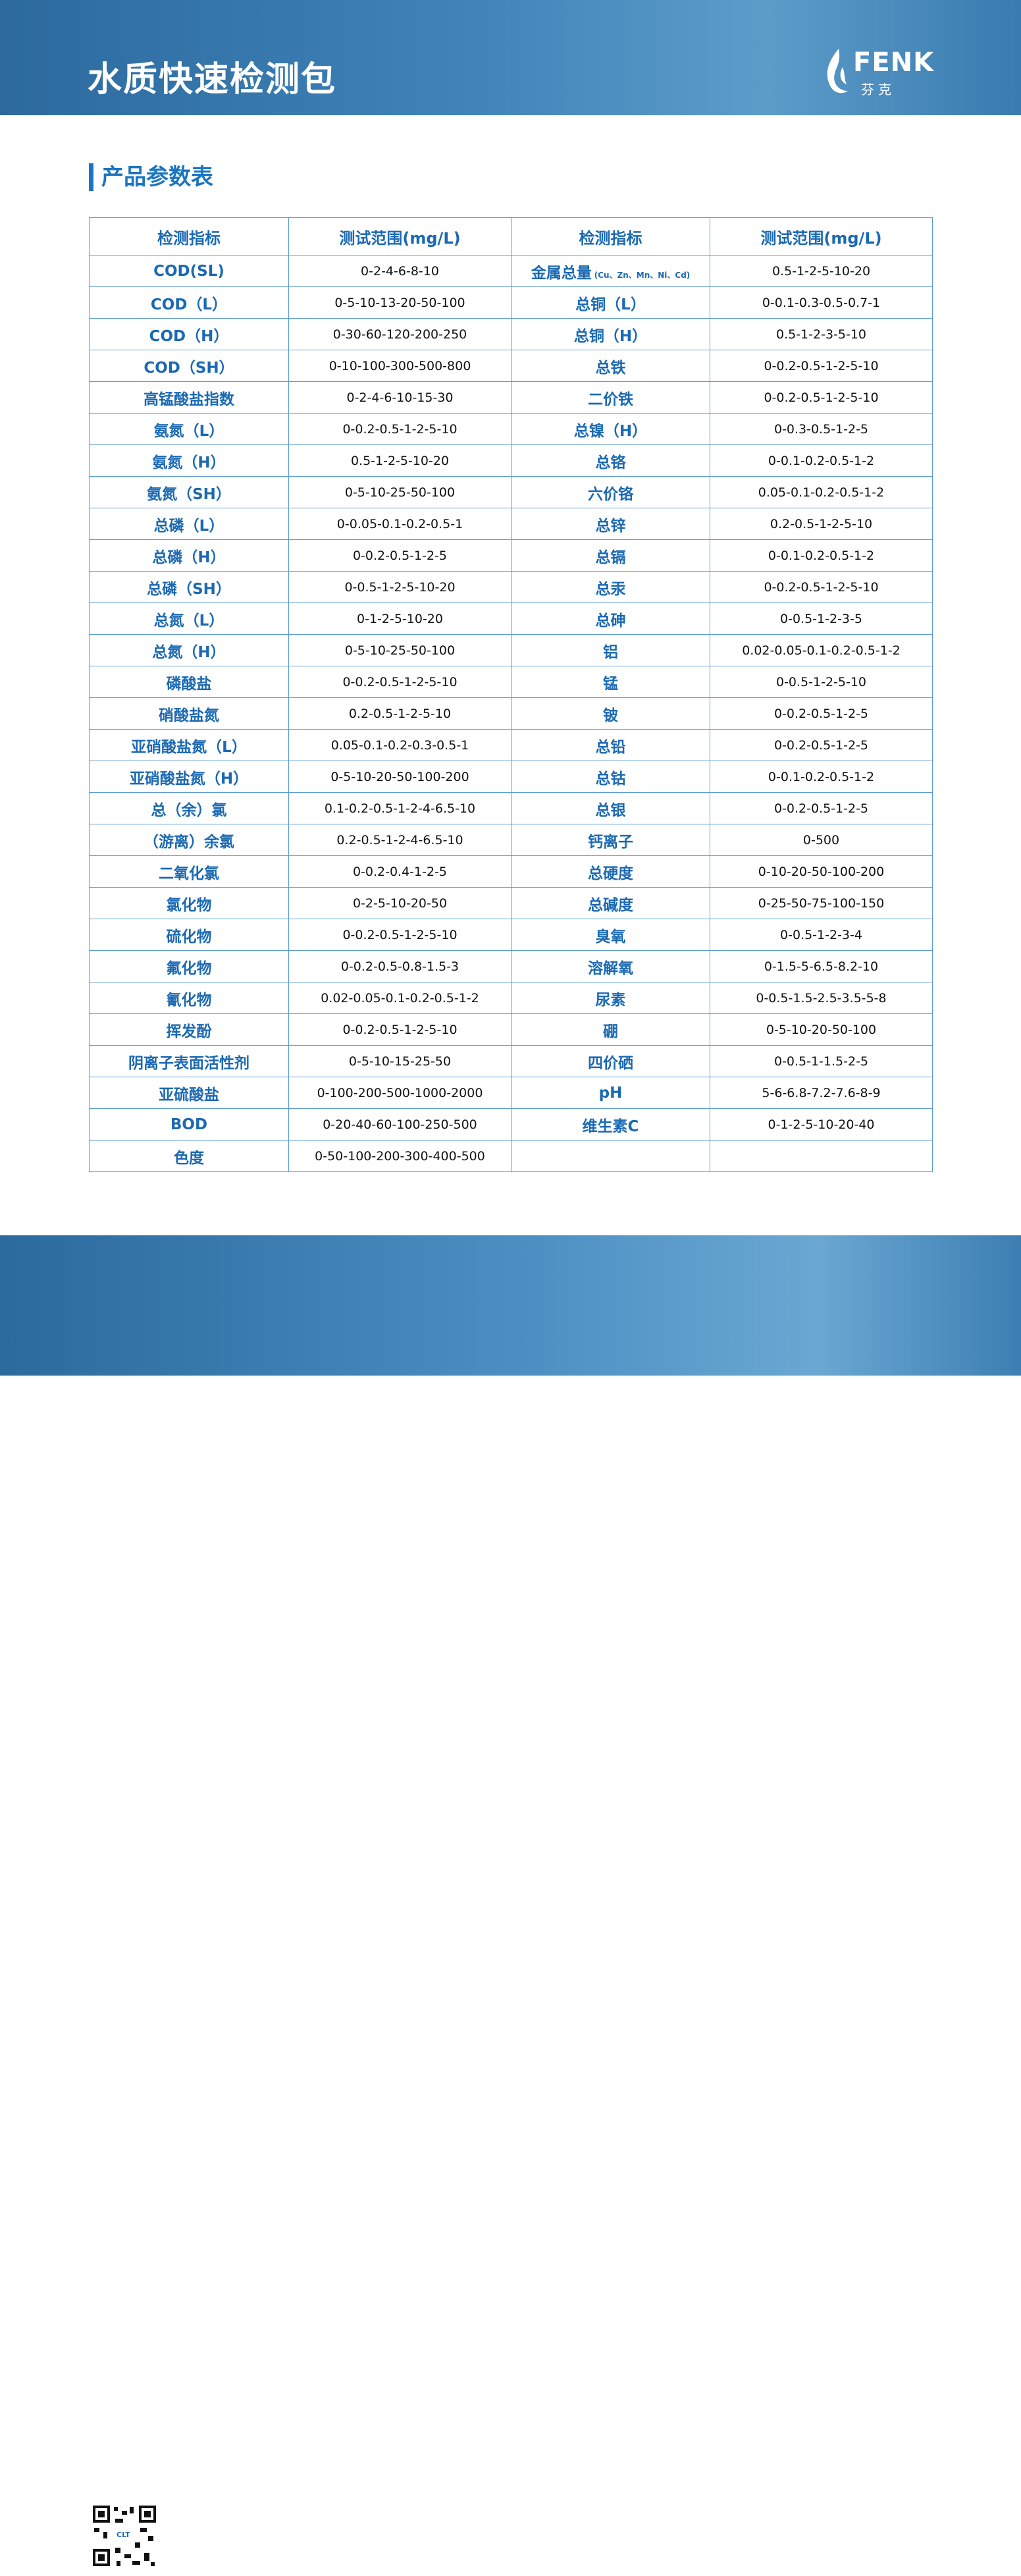 The image size is (1021, 2576). What do you see at coordinates (189, 808) in the screenshot?
I see `indicator-cell: 总（余）氯` at bounding box center [189, 808].